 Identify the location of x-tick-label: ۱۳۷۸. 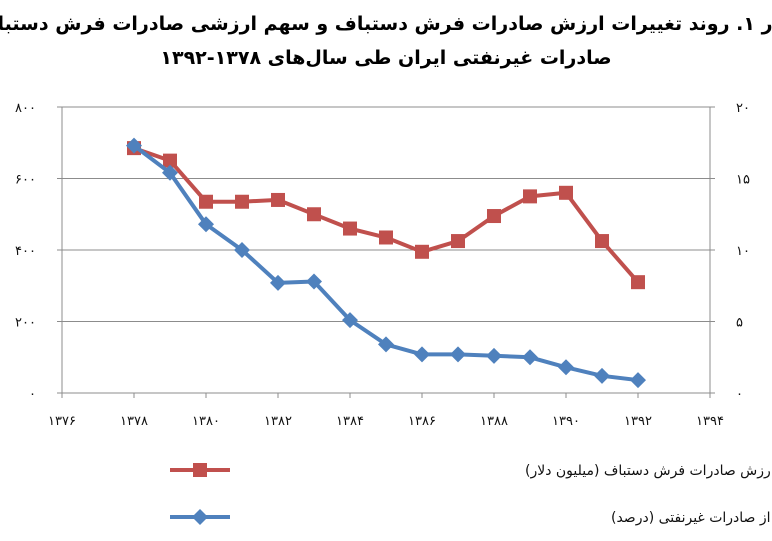
(134, 421).